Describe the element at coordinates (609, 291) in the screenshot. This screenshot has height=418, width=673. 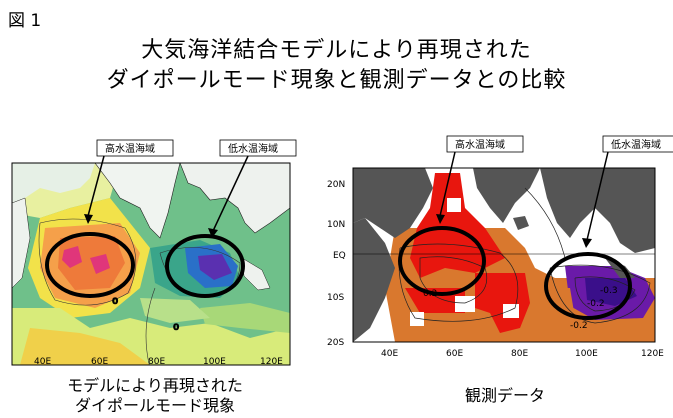
I see `right-contour-label: -0.3` at that location.